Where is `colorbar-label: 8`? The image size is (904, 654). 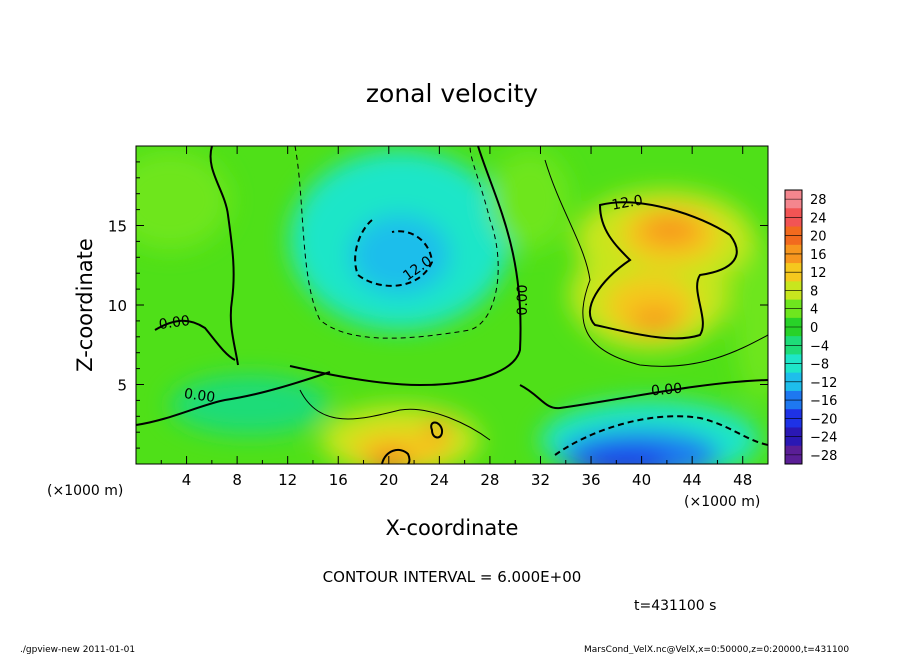
colorbar-label: 8 is located at coordinates (814, 291).